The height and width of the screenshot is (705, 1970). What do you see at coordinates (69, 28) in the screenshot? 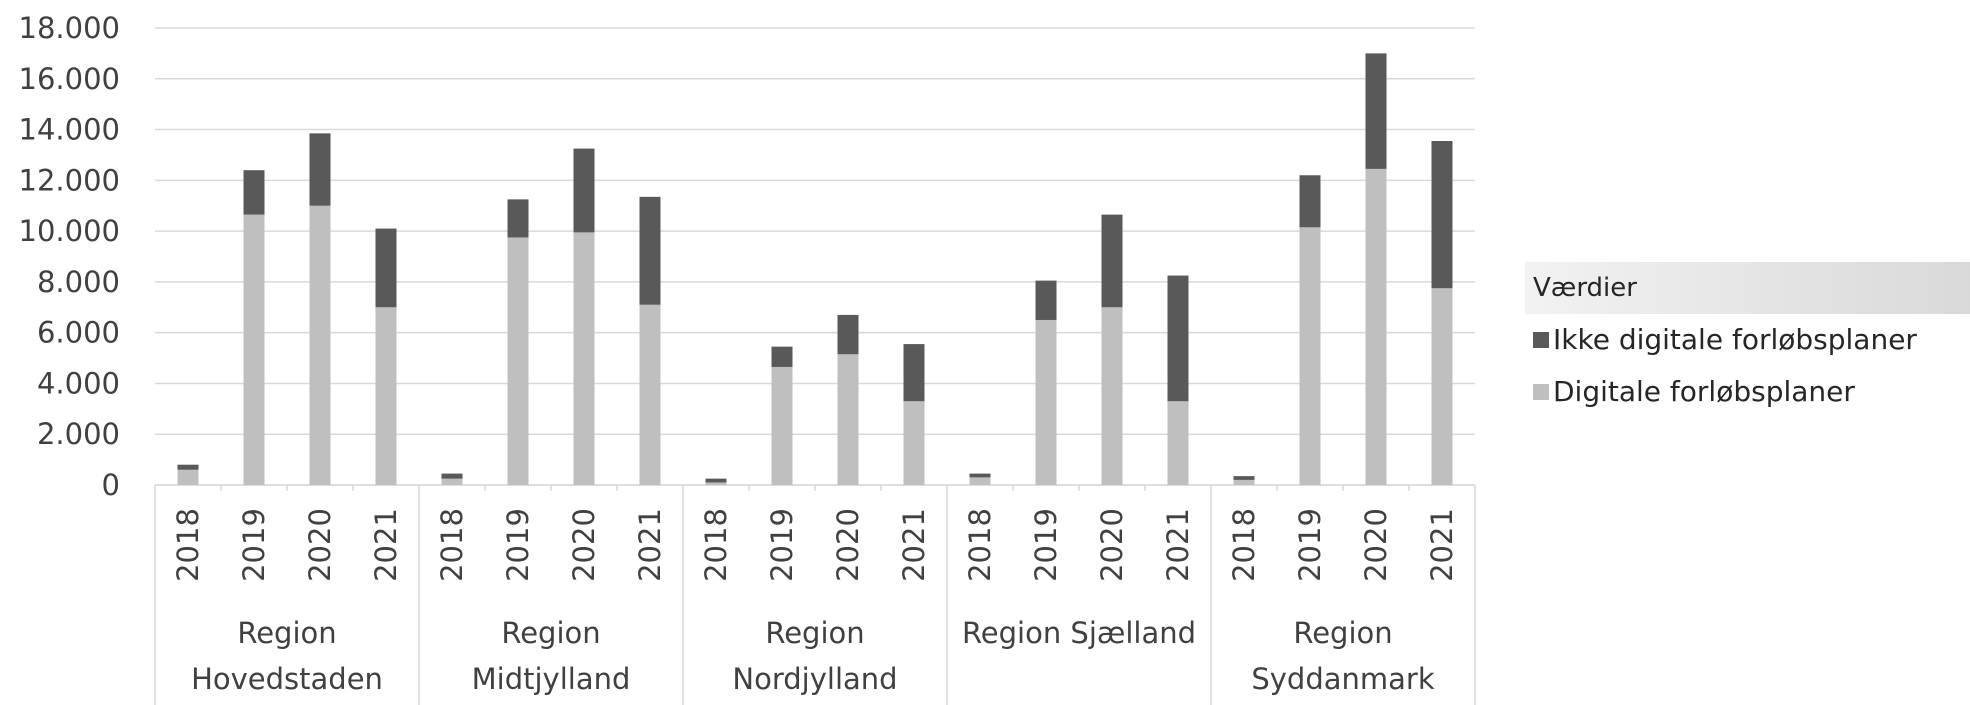
I see `y-tick-label: 18.000` at bounding box center [69, 28].